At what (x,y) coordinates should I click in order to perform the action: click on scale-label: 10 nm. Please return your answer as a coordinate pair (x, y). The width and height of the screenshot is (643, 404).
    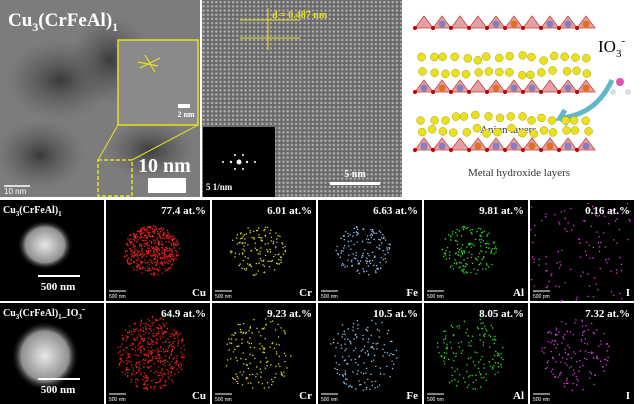
    Looking at the image, I should click on (15, 191).